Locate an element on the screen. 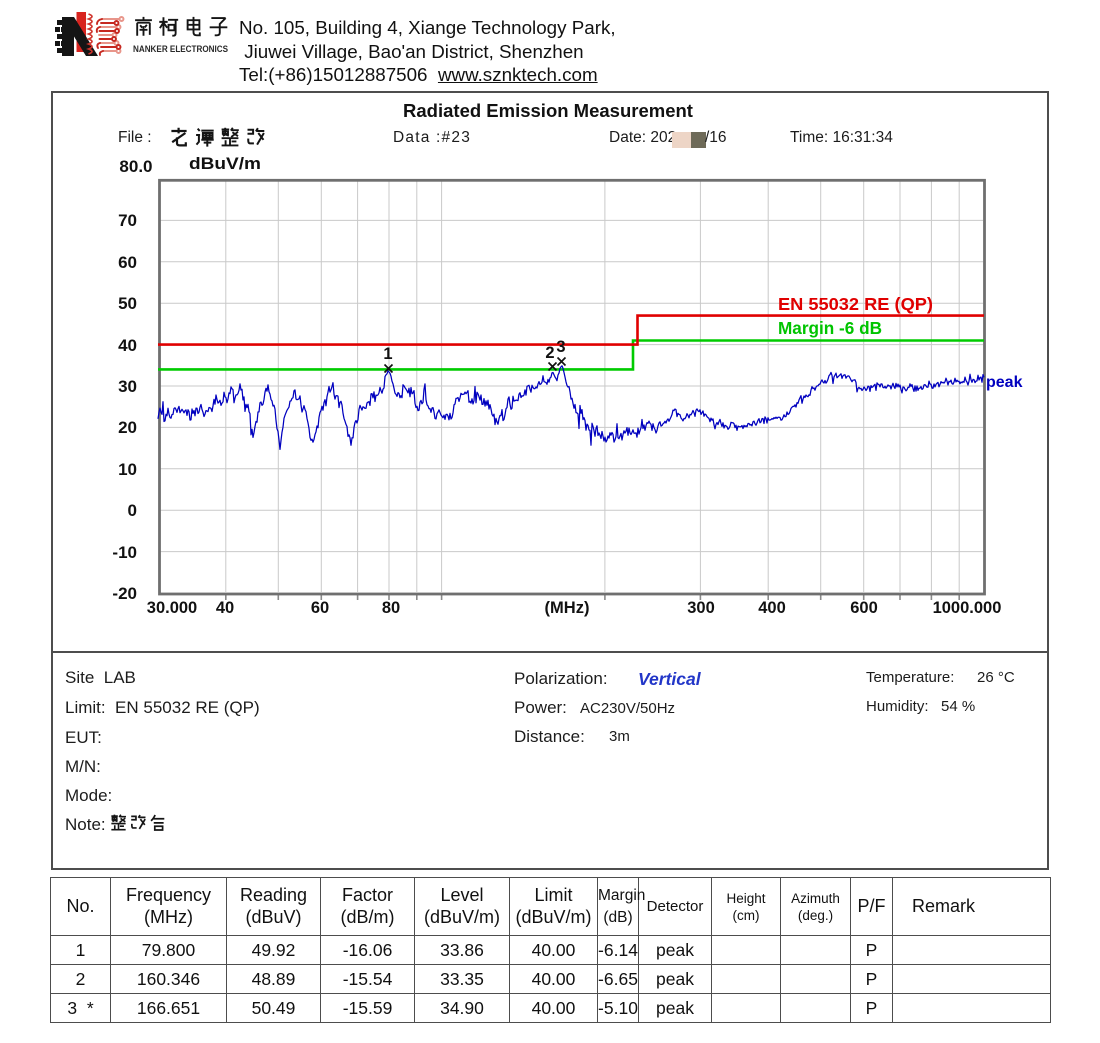 Image resolution: width=1100 pixels, height=1043 pixels. svg-text: 1000.000 is located at coordinates (967, 608).